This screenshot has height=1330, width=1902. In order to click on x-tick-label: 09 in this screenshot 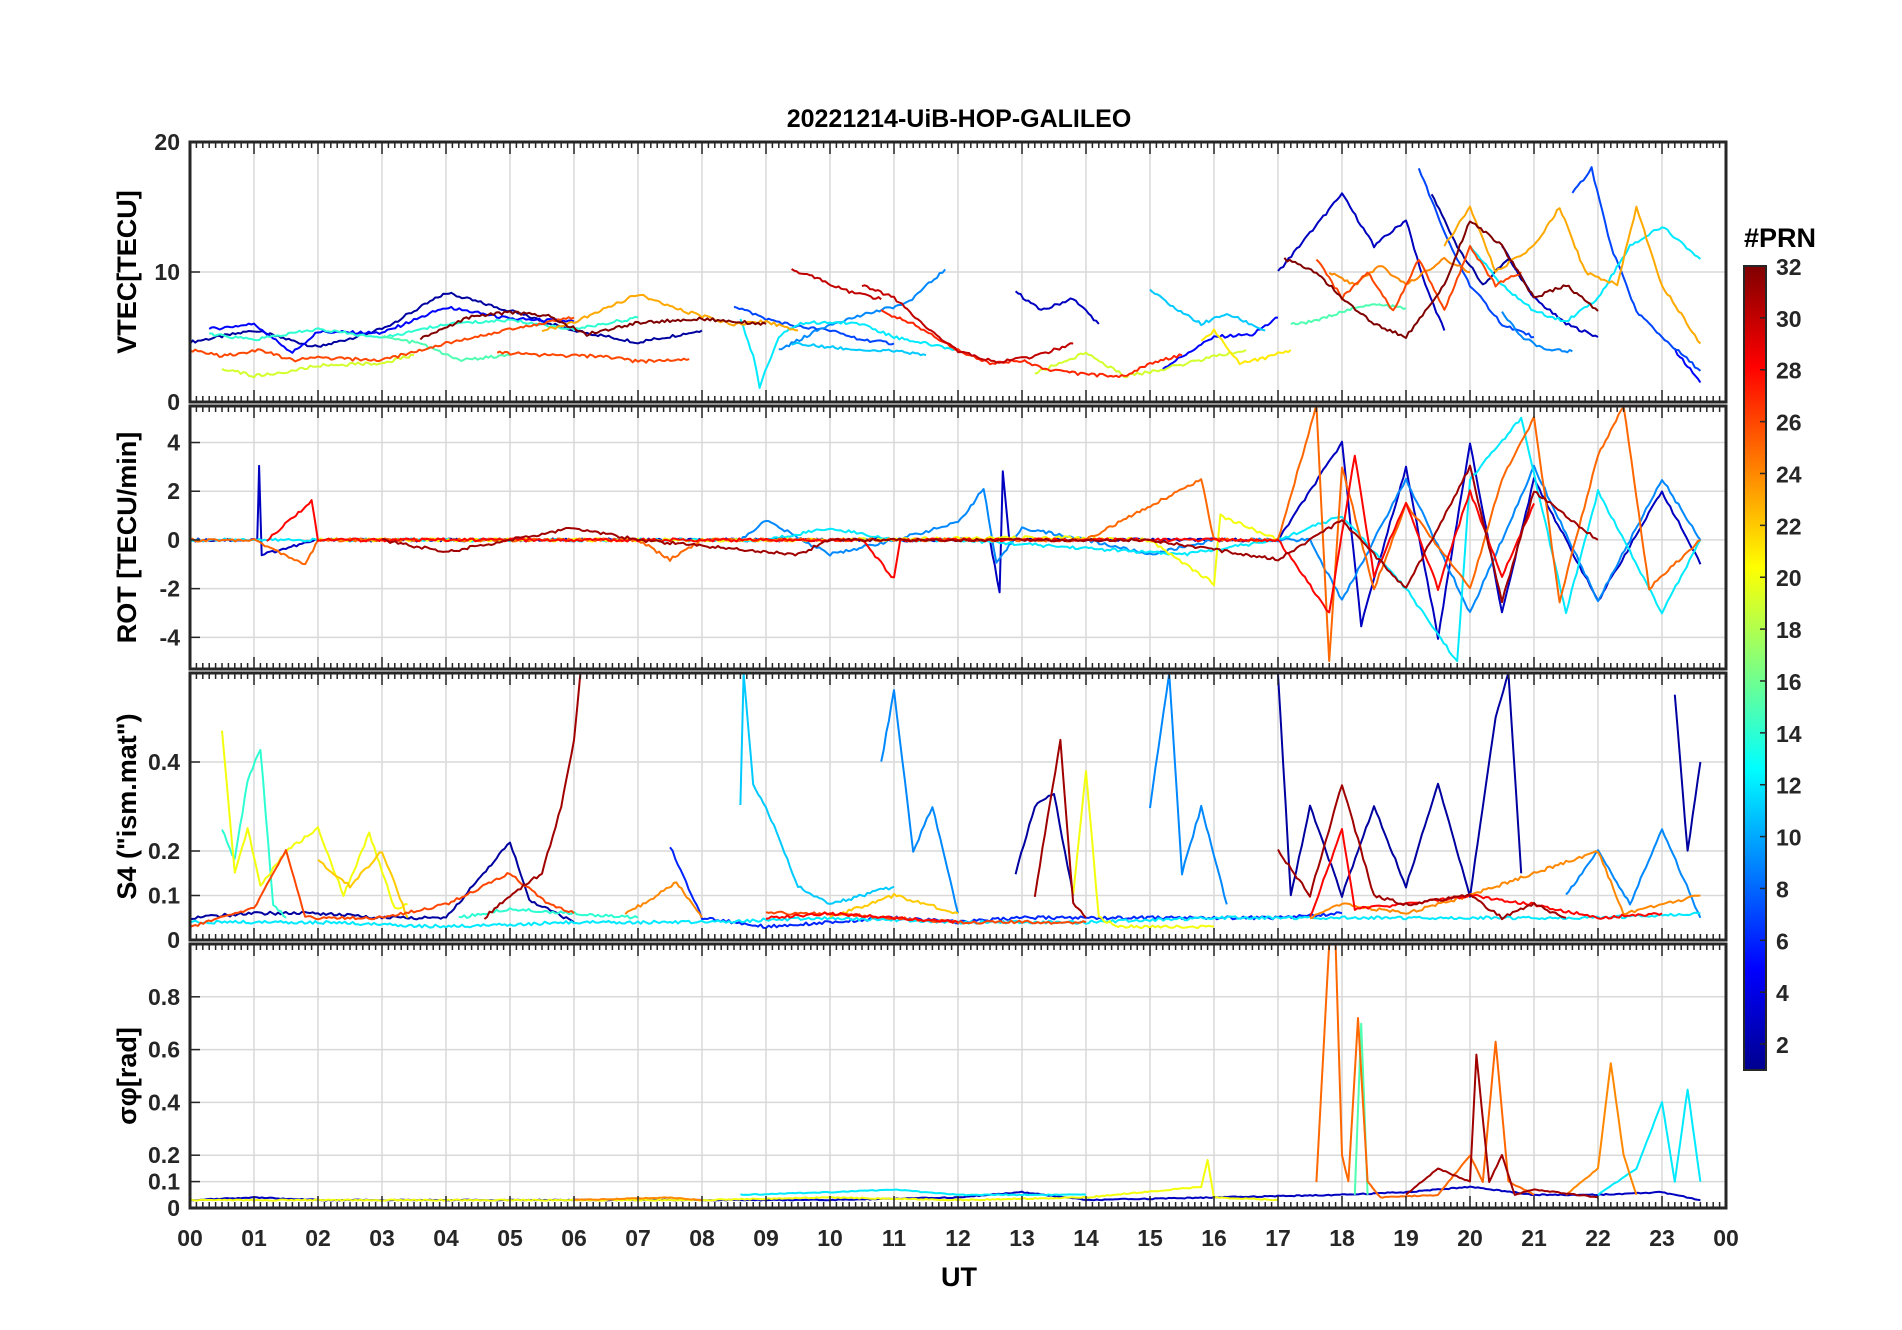, I will do `click(766, 1238)`.